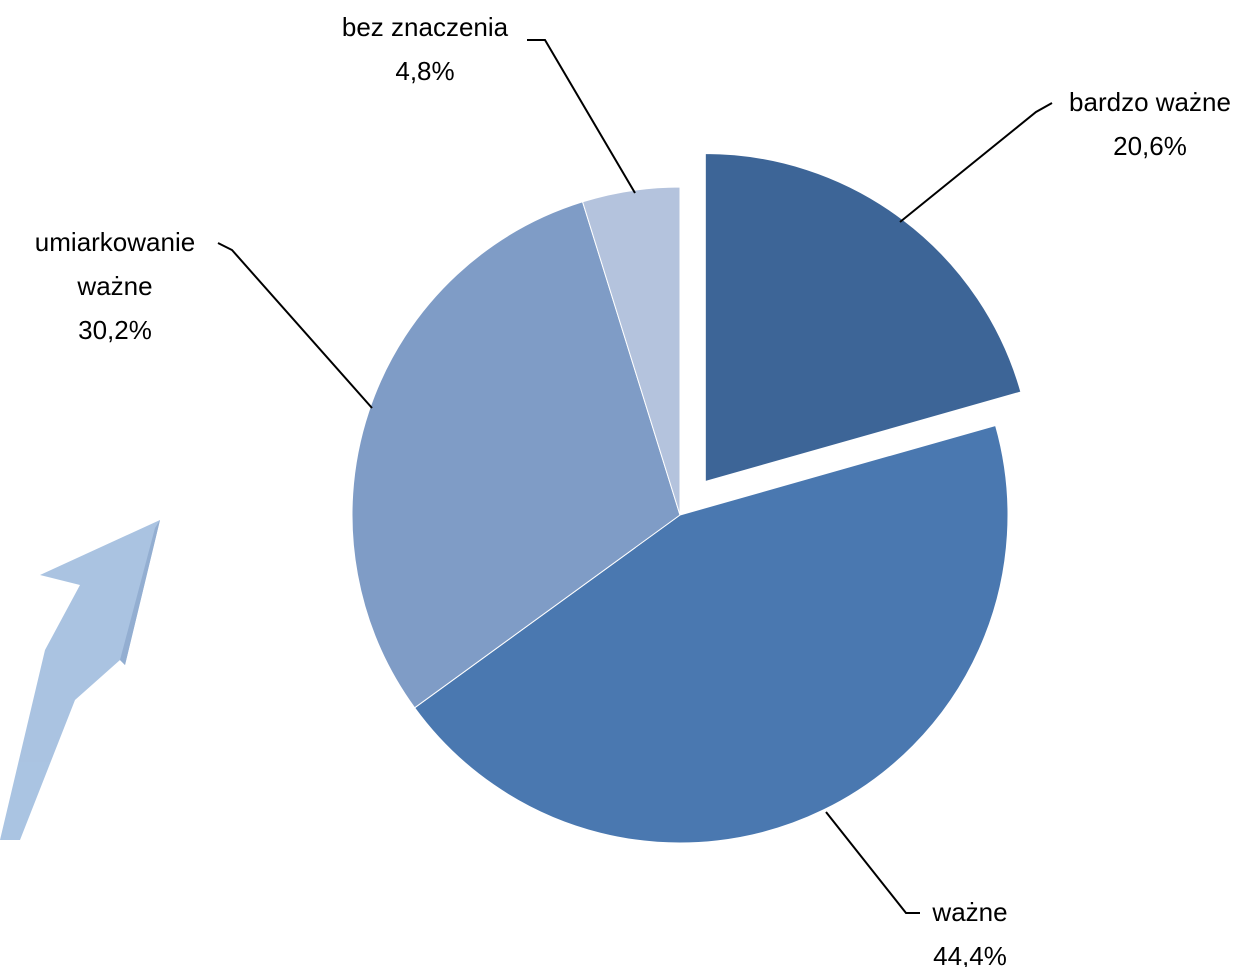  What do you see at coordinates (1150, 124) in the screenshot?
I see `data-label: bardzo ważne 20,6%` at bounding box center [1150, 124].